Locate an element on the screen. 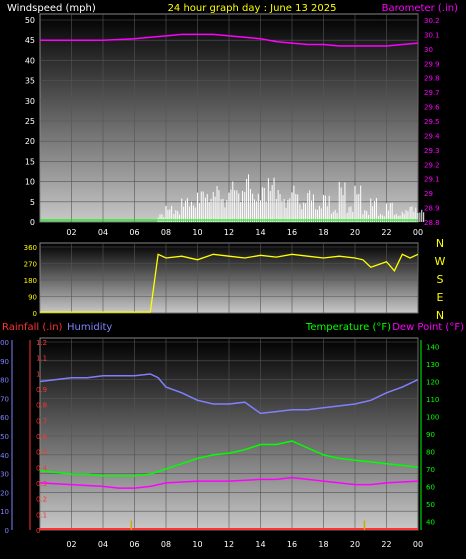 The width and height of the screenshot is (466, 559). compass-label: W is located at coordinates (440, 261).